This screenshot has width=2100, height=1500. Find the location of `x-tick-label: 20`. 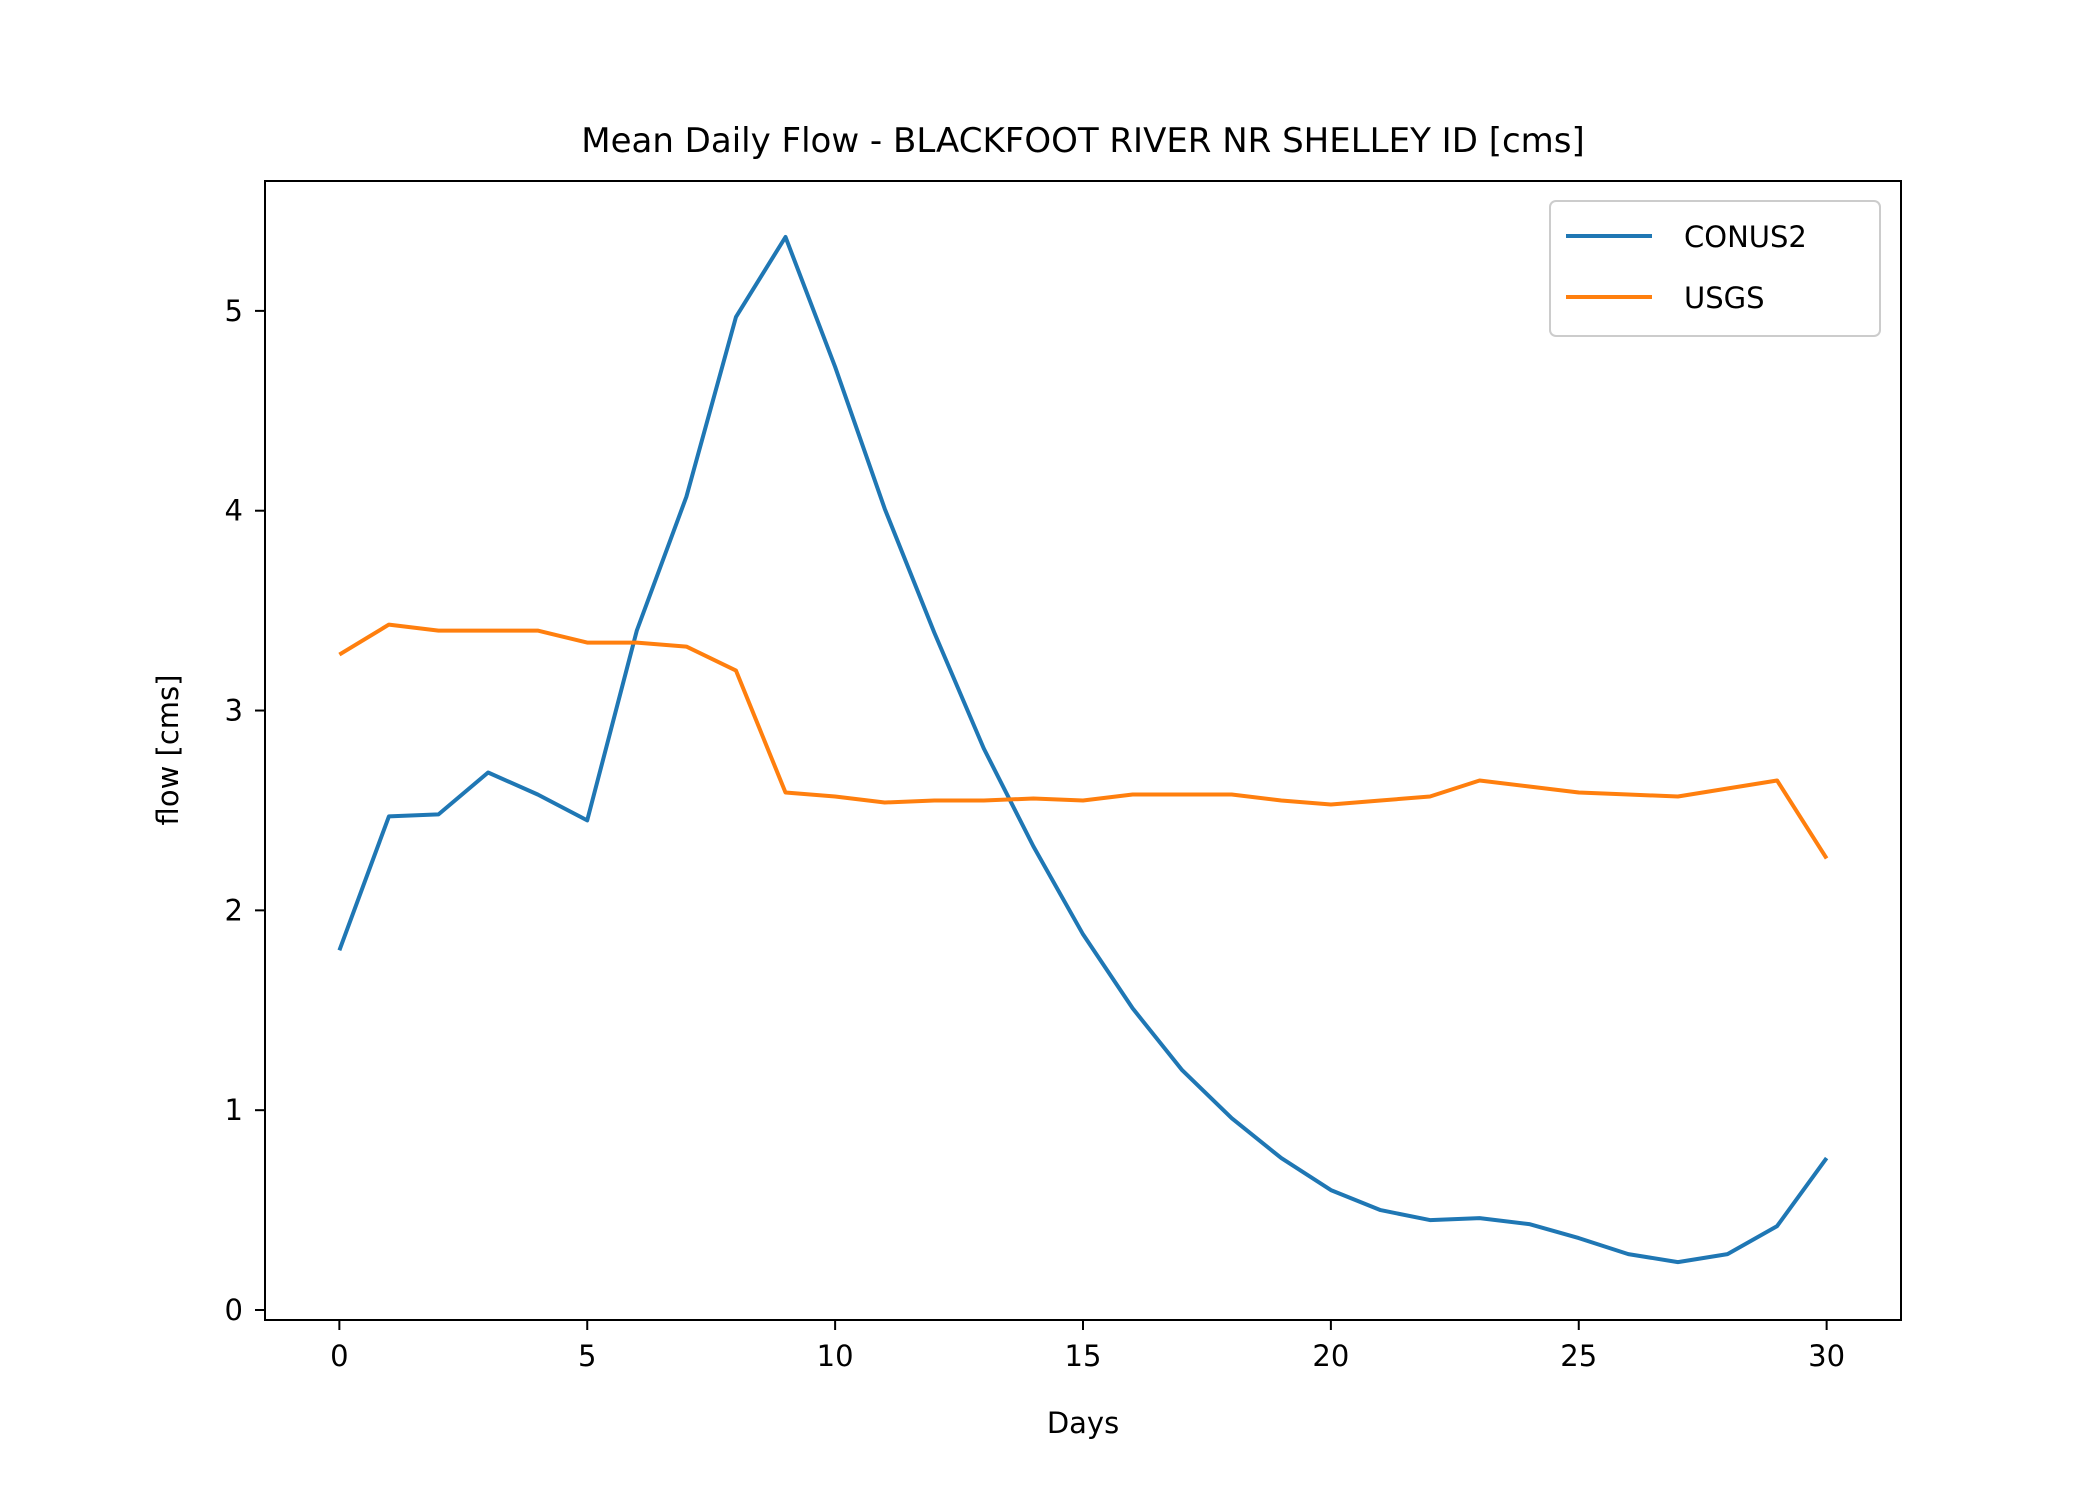

x-tick-label: 20 is located at coordinates (1330, 1356).